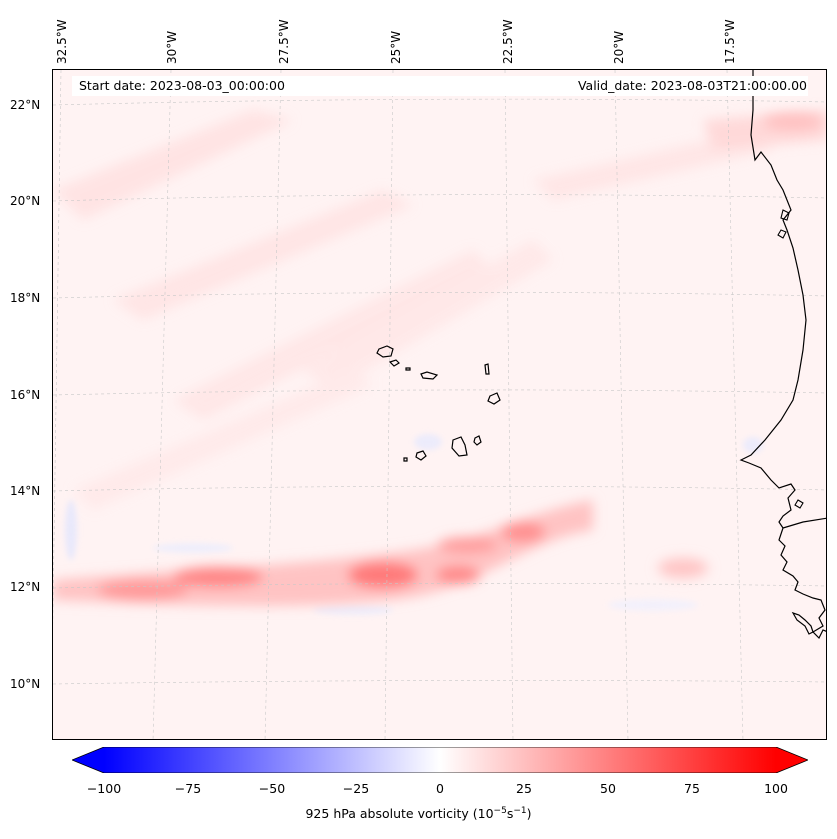 This screenshot has width=837, height=839. I want to click on lat-label-10n: 10°N, so click(25, 684).